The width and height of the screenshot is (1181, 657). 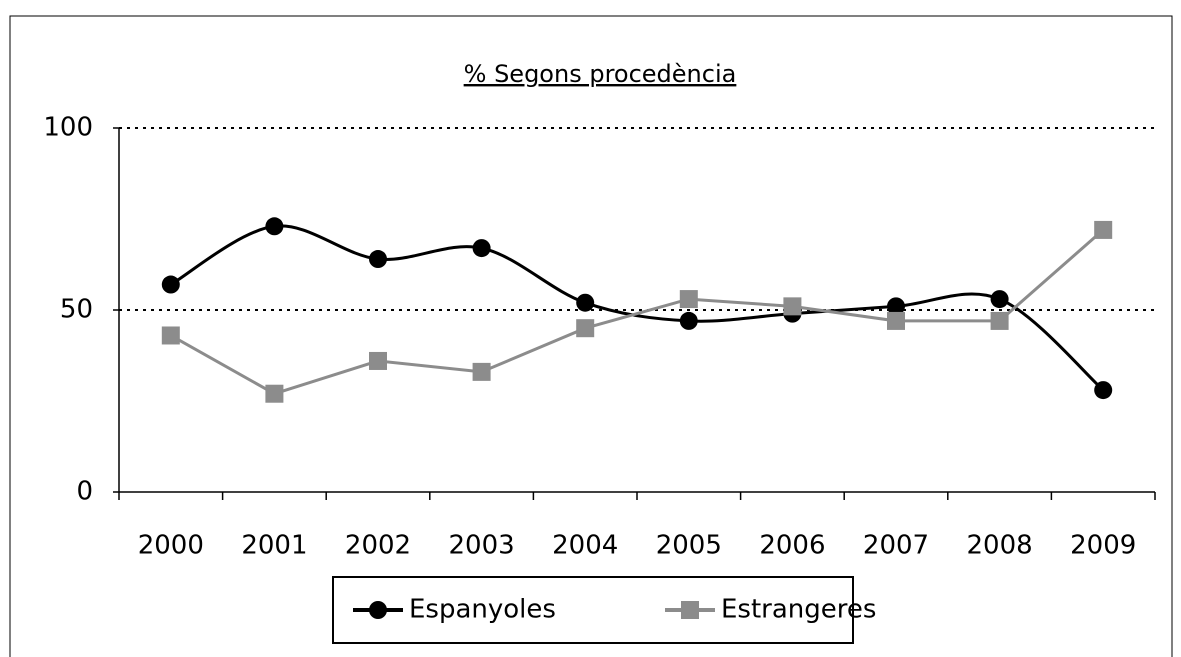 What do you see at coordinates (896, 546) in the screenshot?
I see `x-tick-label: 2007` at bounding box center [896, 546].